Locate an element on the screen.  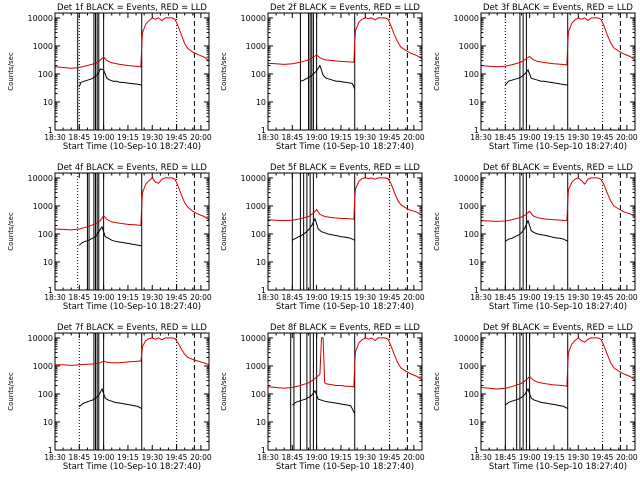
panel-title: Det 9f BLACK = Events, RED = LLD is located at coordinates (558, 328).